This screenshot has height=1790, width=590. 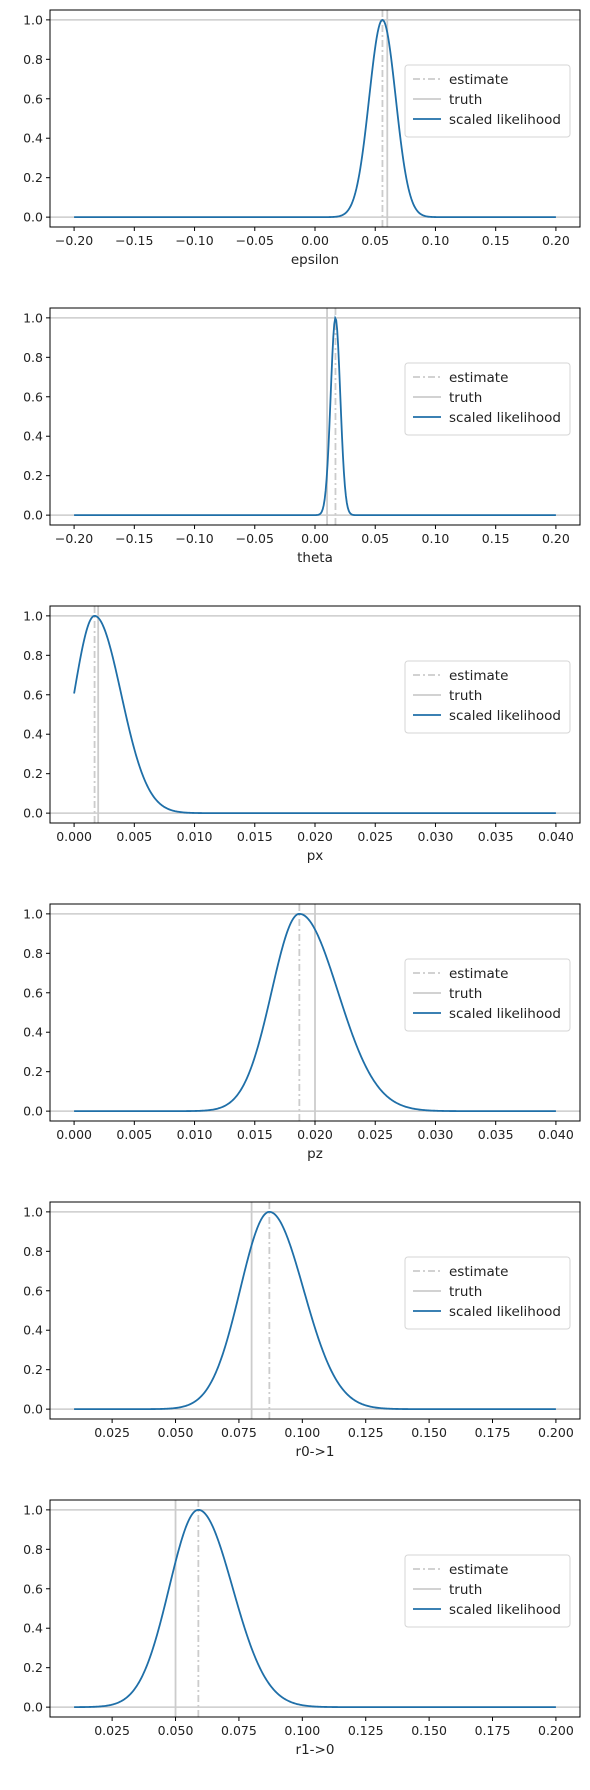 What do you see at coordinates (366, 1730) in the screenshot?
I see `x-tick-label: 0.125` at bounding box center [366, 1730].